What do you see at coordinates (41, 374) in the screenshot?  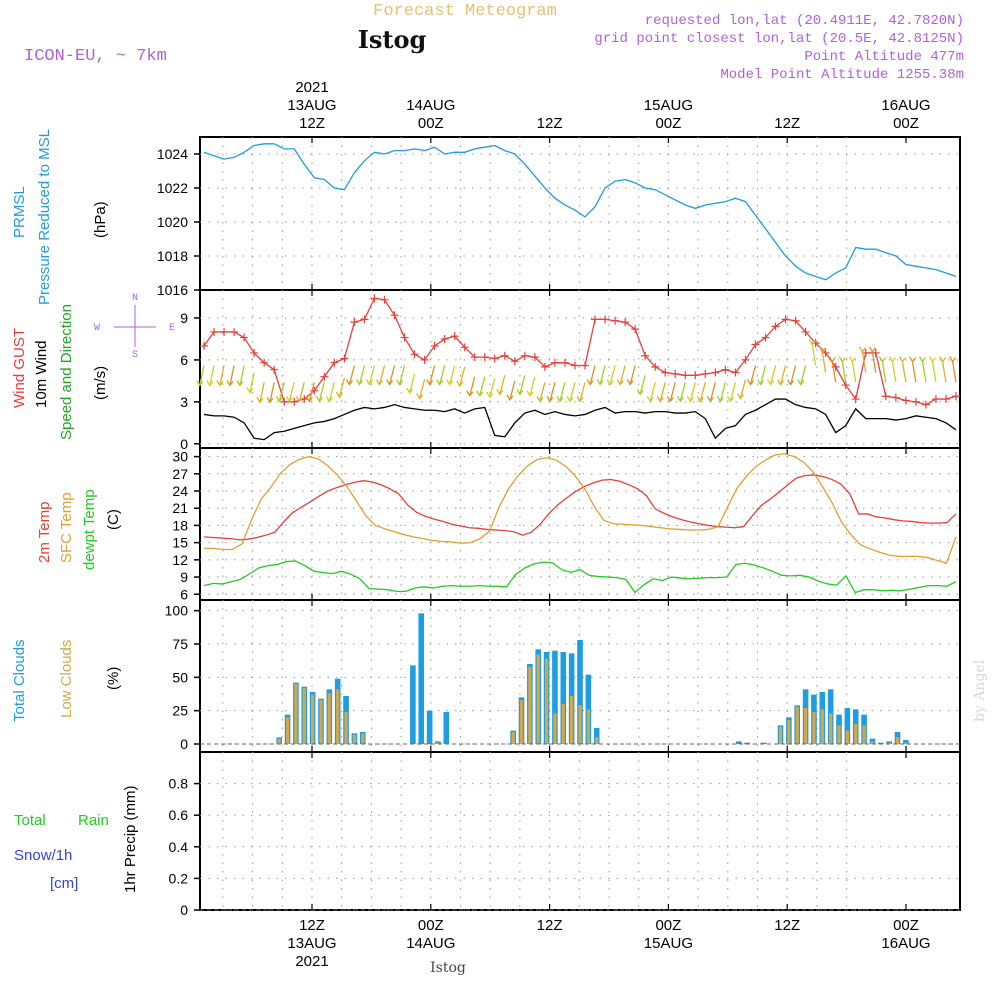 I see `wind-10m-label: 10m Wind` at bounding box center [41, 374].